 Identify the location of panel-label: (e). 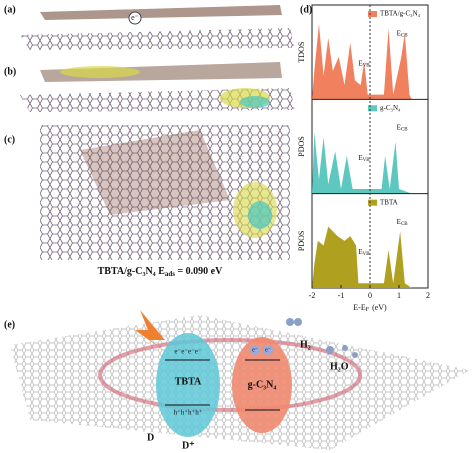
(9, 324).